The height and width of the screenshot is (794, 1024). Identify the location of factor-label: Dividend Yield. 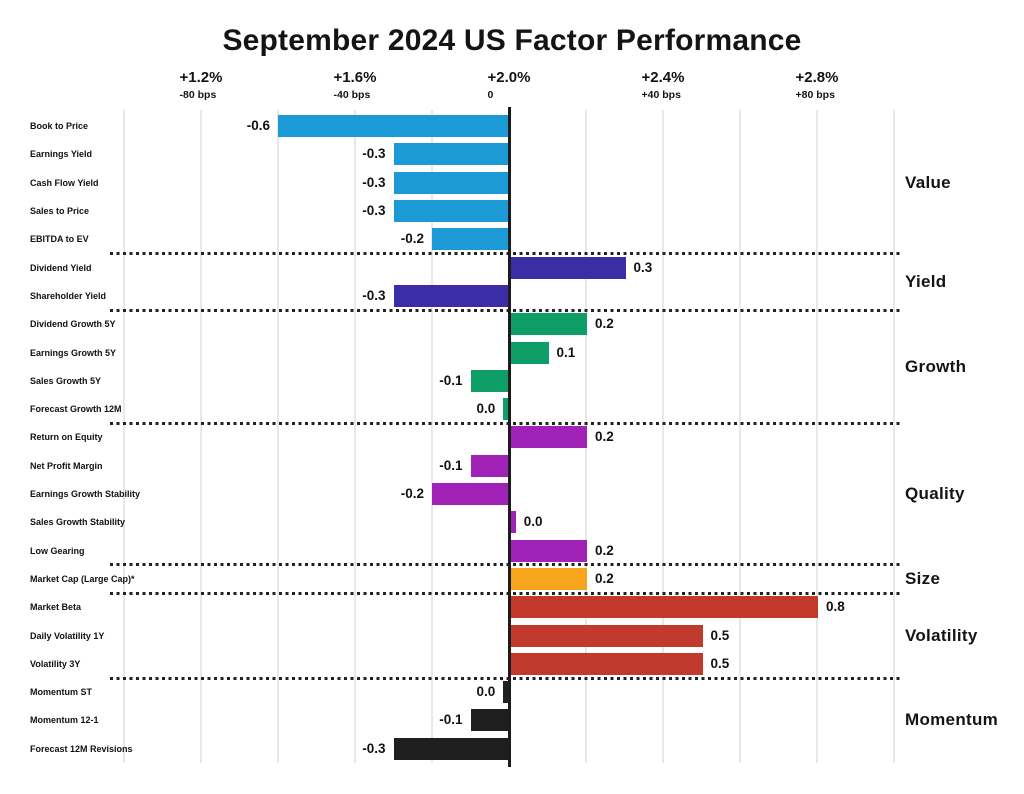
(61, 267).